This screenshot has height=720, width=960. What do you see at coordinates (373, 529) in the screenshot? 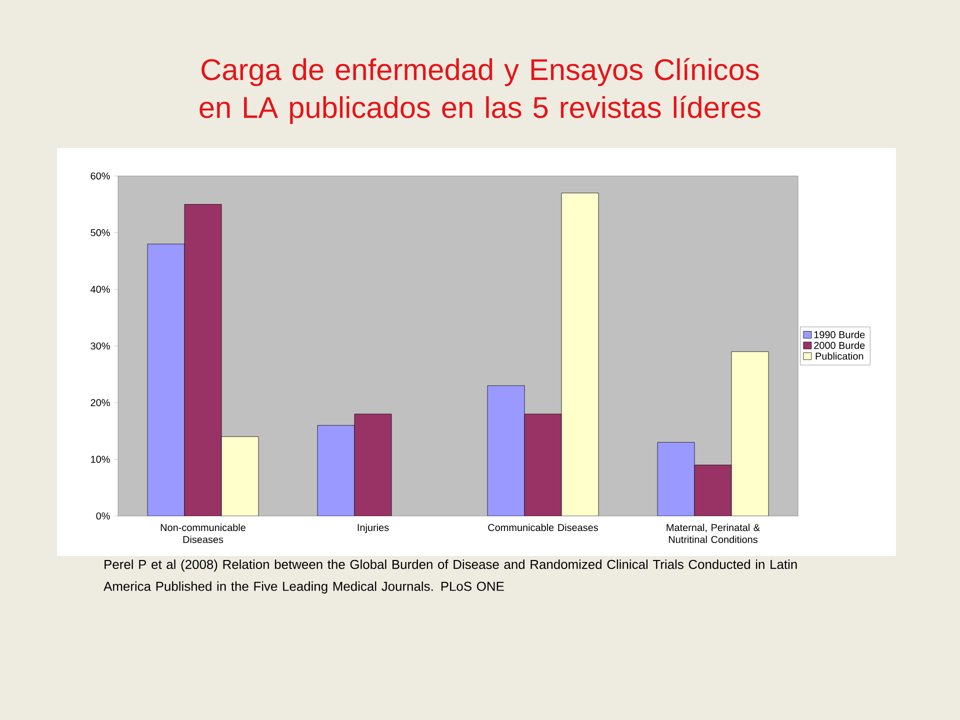
I see `x-tick-label: Injuries` at bounding box center [373, 529].